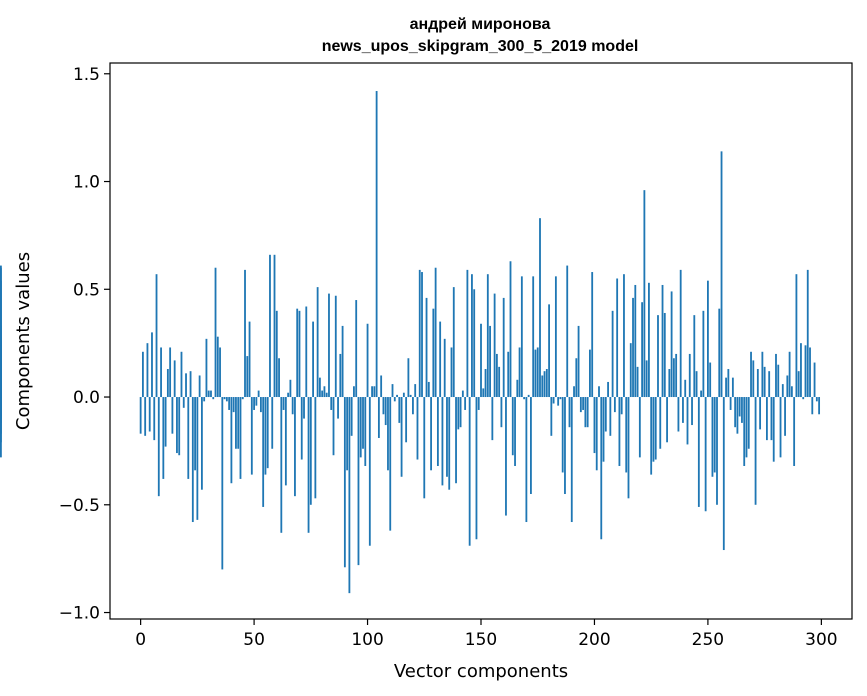 The width and height of the screenshot is (867, 696). I want to click on x-axis-label: Vector components, so click(481, 671).